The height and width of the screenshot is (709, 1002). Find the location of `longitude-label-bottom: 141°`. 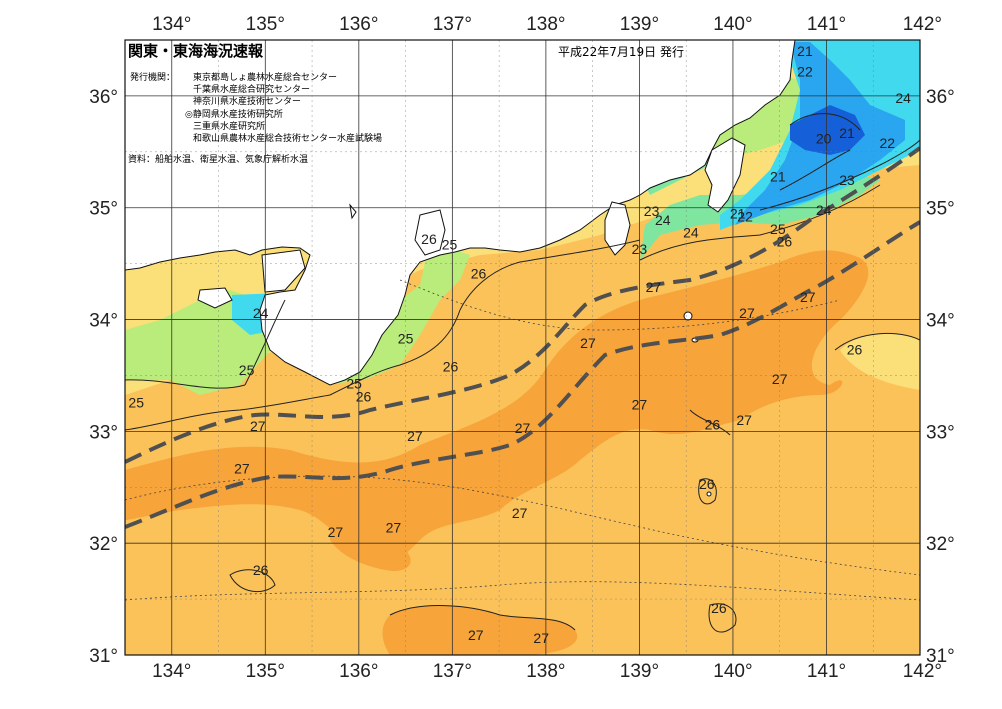

longitude-label-bottom: 141° is located at coordinates (826, 671).